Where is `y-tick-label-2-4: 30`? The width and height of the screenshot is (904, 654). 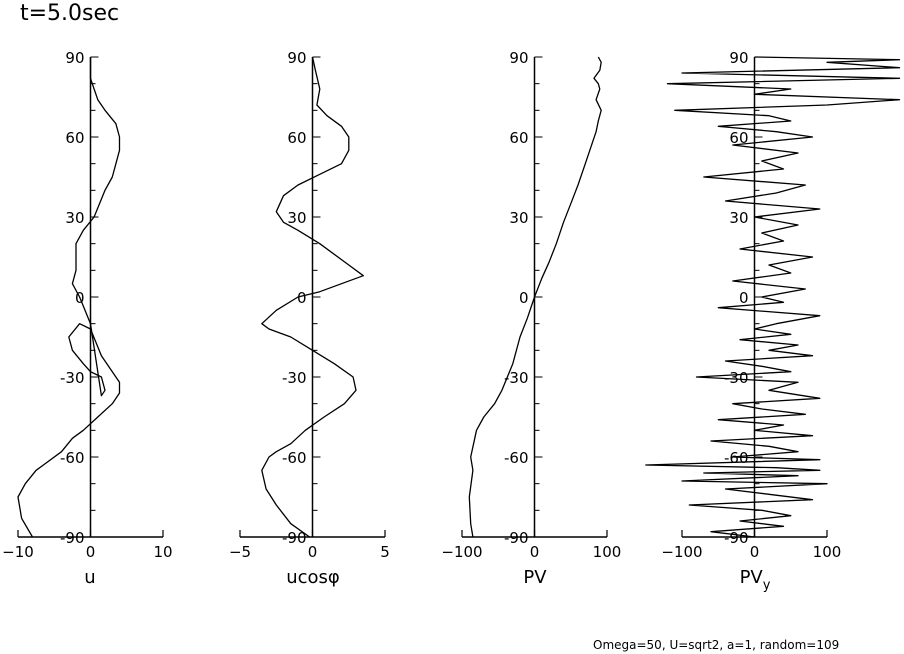
y-tick-label-2-4: 30 is located at coordinates (296, 218).